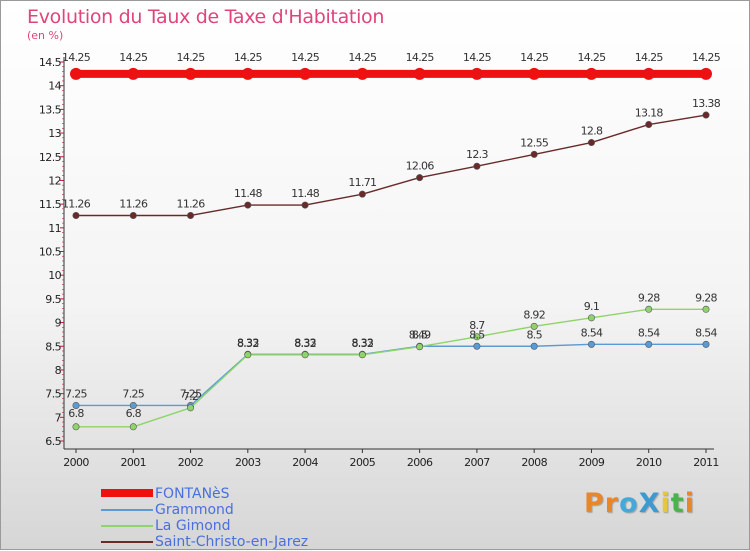 Image resolution: width=750 pixels, height=551 pixels. I want to click on x-tick-label: 2010, so click(649, 462).